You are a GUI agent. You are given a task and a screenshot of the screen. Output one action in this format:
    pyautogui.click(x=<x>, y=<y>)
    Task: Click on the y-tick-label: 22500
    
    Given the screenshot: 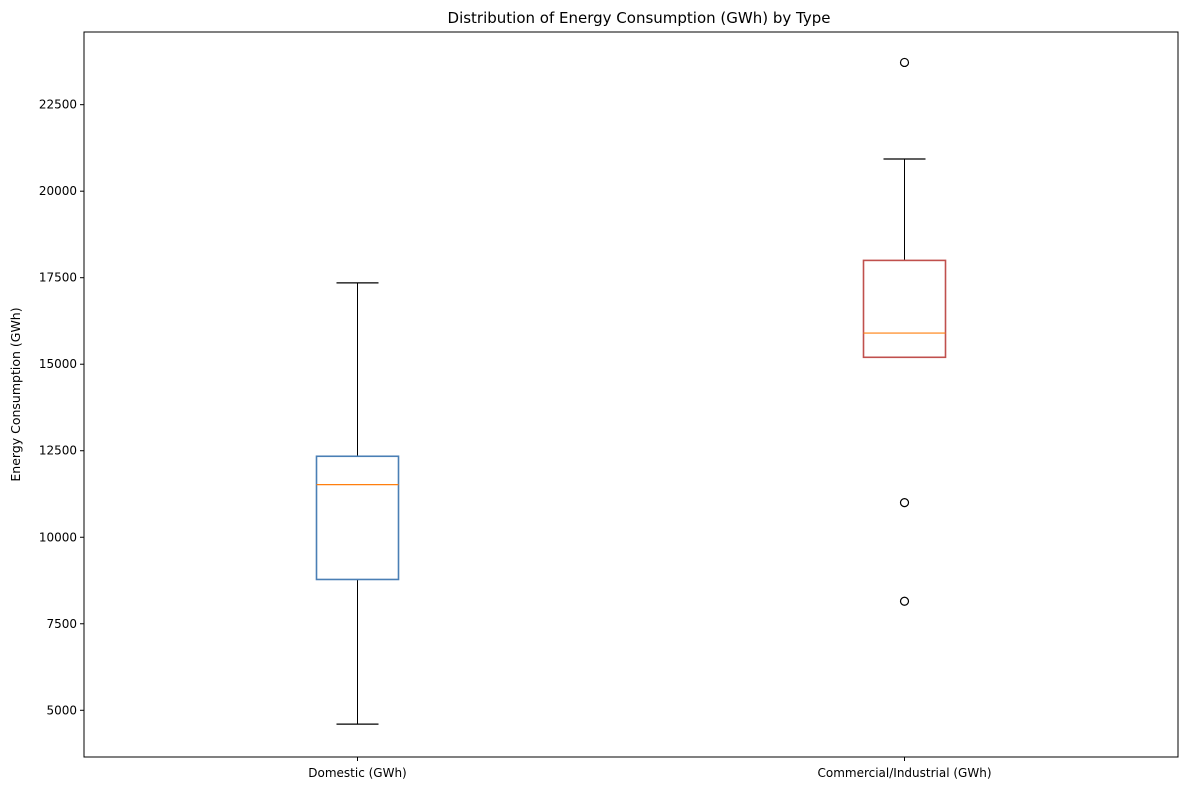 What is the action you would take?
    pyautogui.click(x=58, y=105)
    